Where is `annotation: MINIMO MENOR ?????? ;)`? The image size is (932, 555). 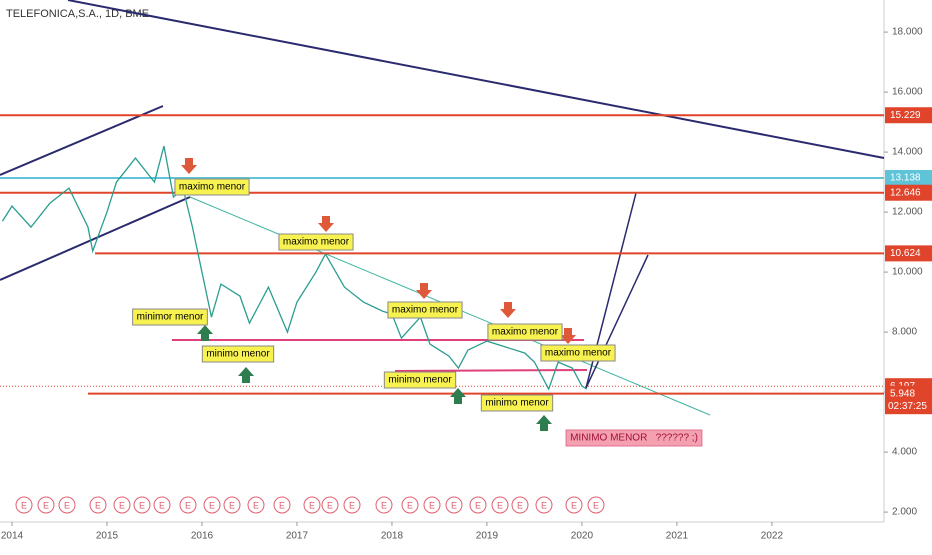
annotation: MINIMO MENOR ?????? ;) is located at coordinates (634, 438).